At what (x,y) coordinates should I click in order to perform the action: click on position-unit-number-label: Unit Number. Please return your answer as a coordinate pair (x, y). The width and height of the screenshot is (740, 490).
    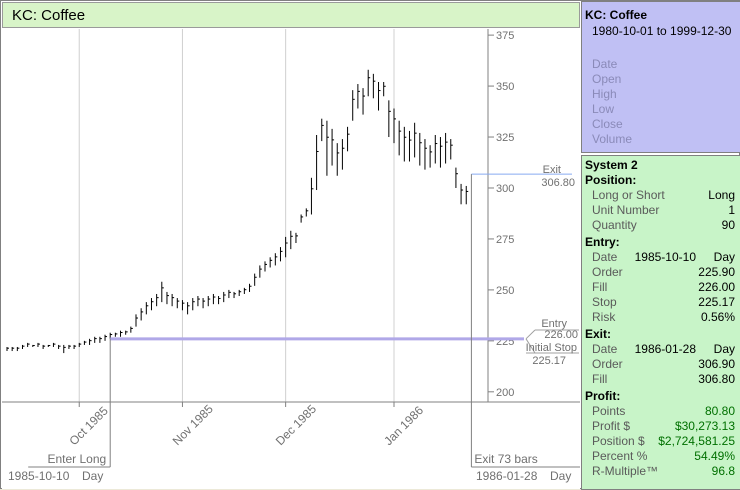
    Looking at the image, I should click on (626, 210).